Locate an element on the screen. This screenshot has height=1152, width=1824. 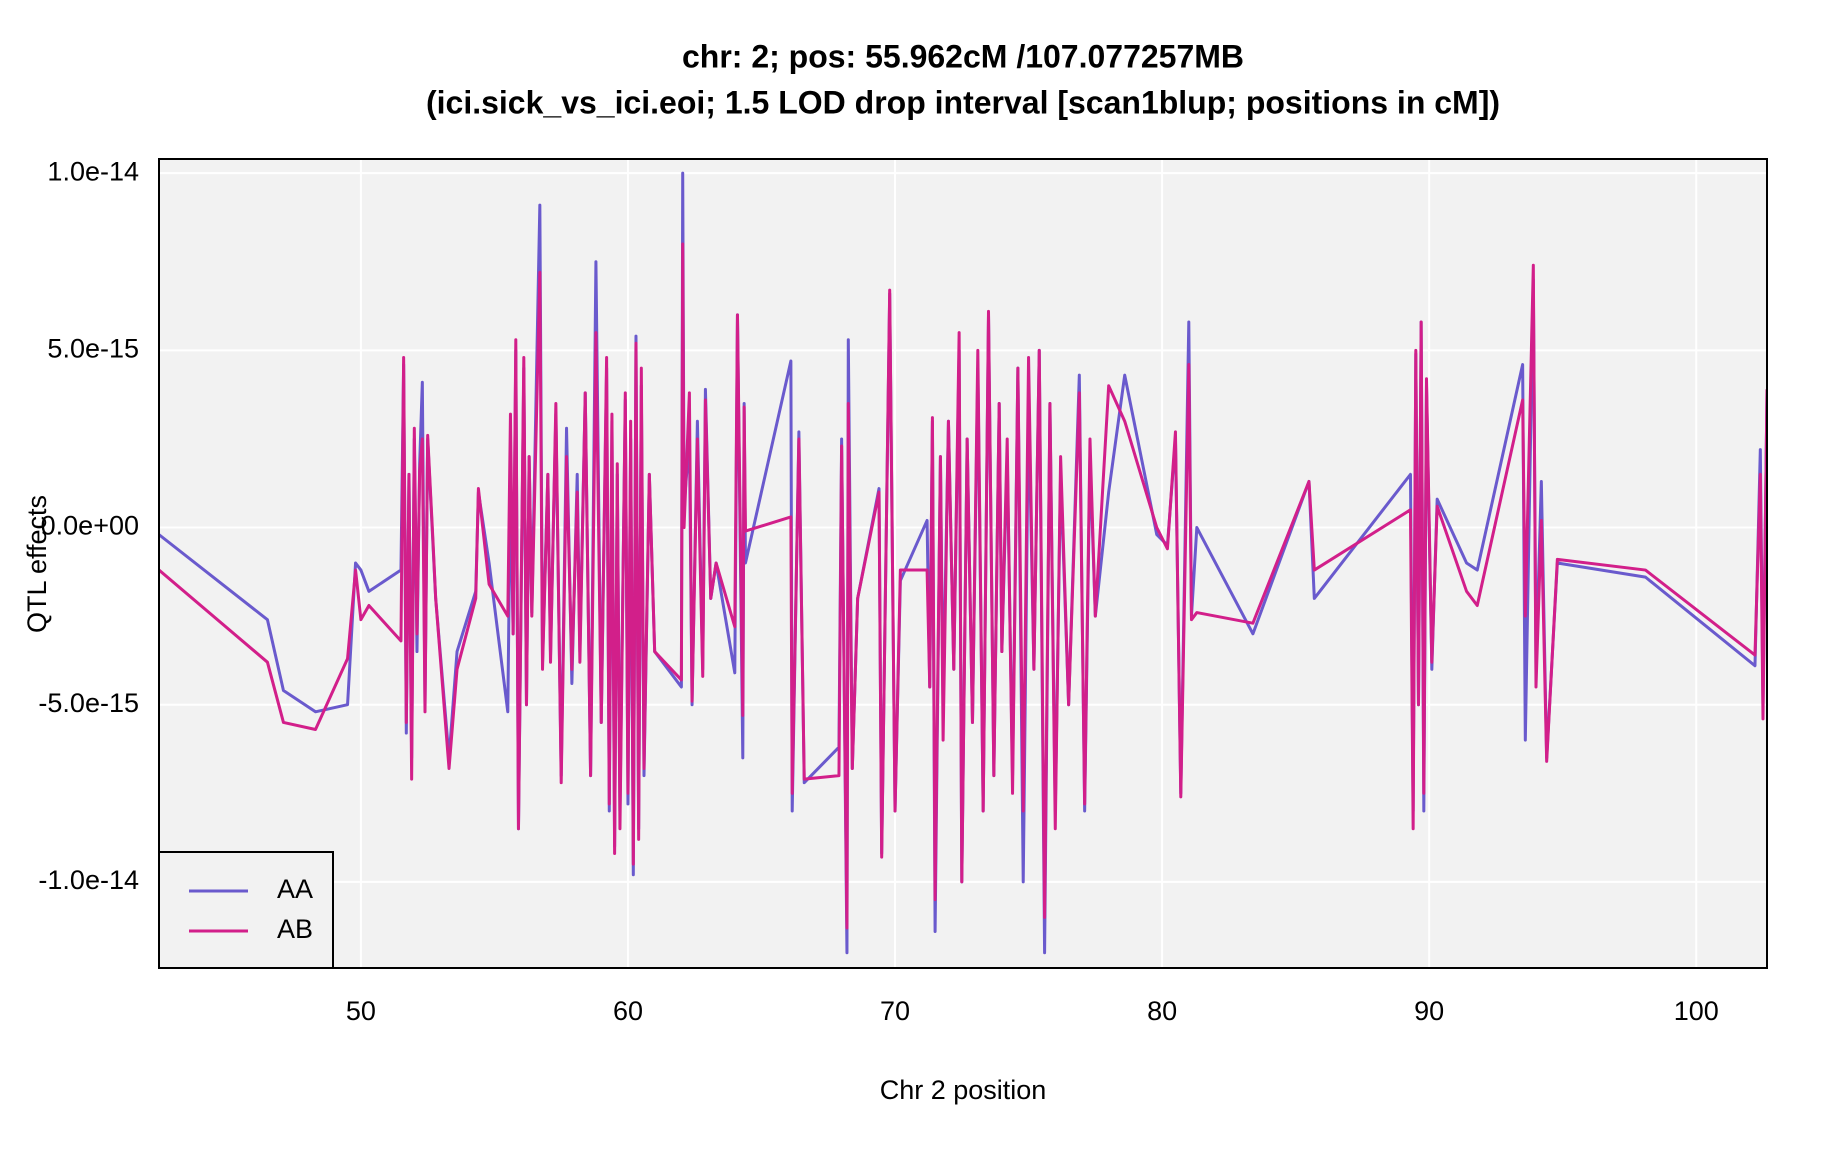
y-tick-label: -1.0e-14 is located at coordinates (88, 880).